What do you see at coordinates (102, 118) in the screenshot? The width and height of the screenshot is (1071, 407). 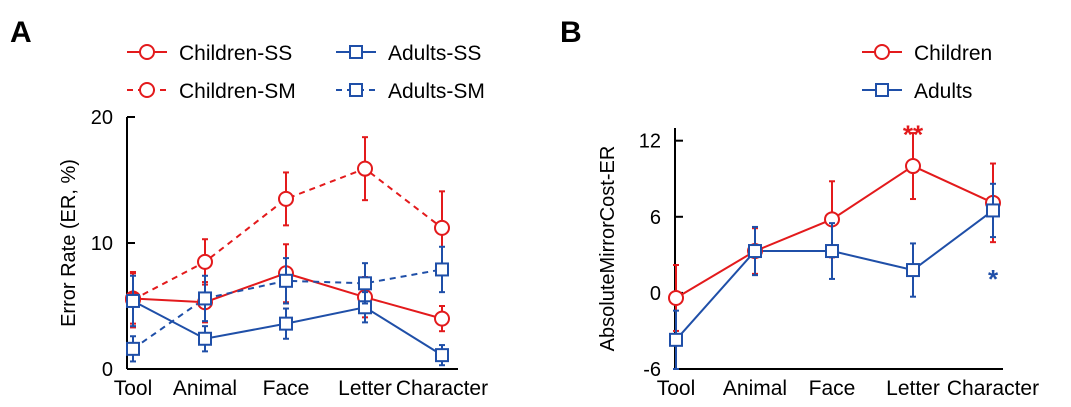 I see `y-tick-label: 20` at bounding box center [102, 118].